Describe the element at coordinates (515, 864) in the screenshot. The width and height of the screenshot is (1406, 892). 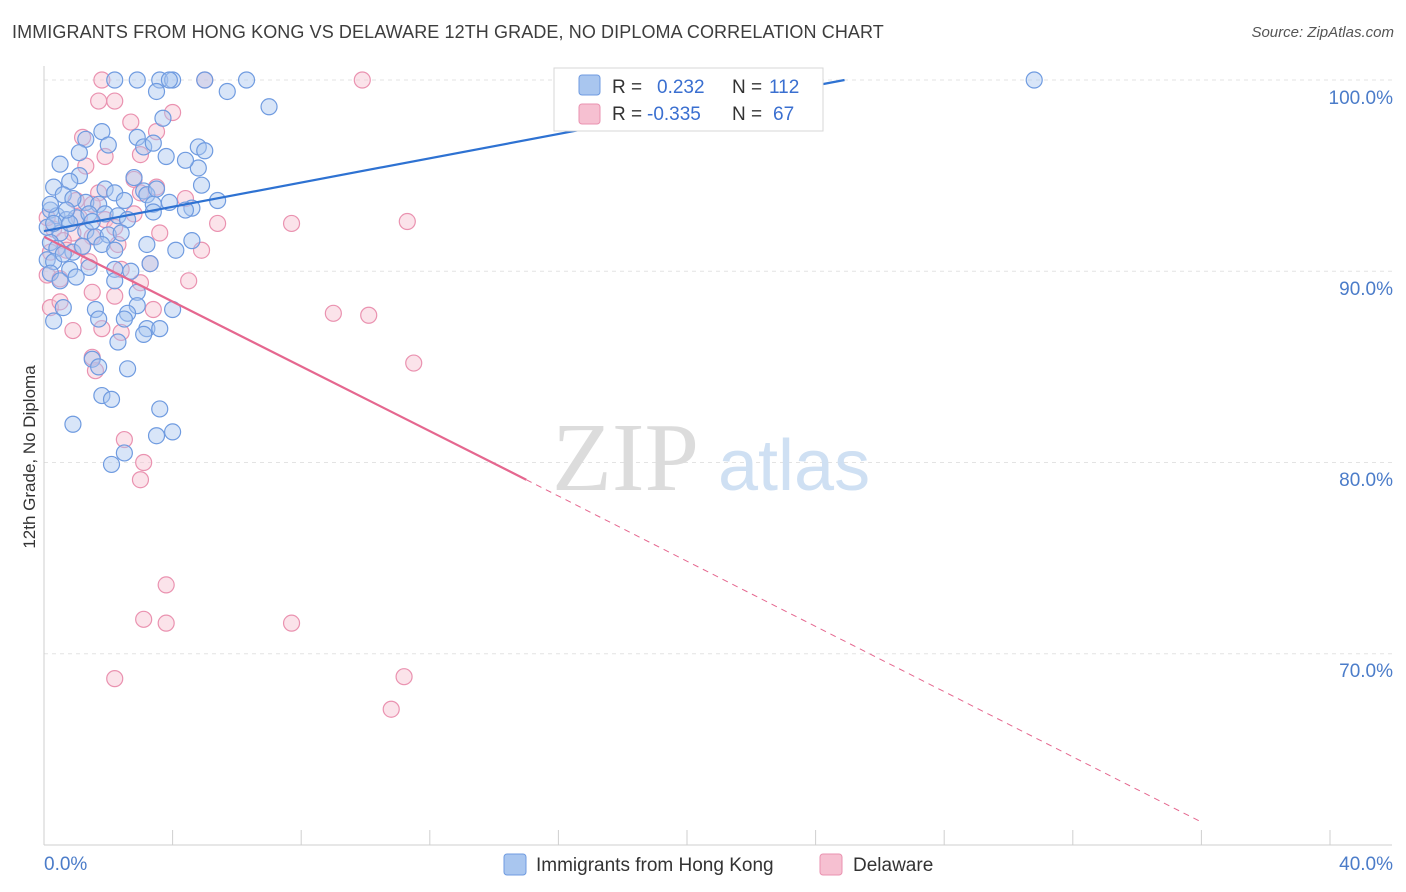
I see `legend-swatch-hong-kong` at that location.